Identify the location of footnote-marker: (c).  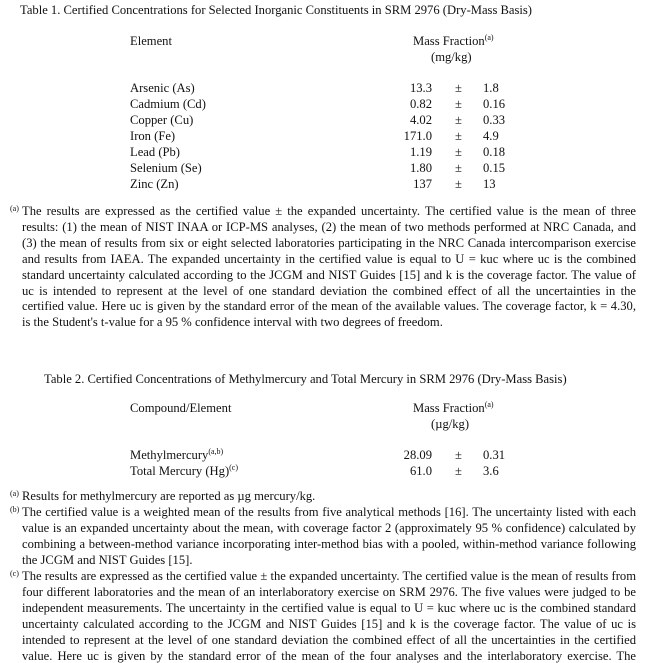
(14, 573).